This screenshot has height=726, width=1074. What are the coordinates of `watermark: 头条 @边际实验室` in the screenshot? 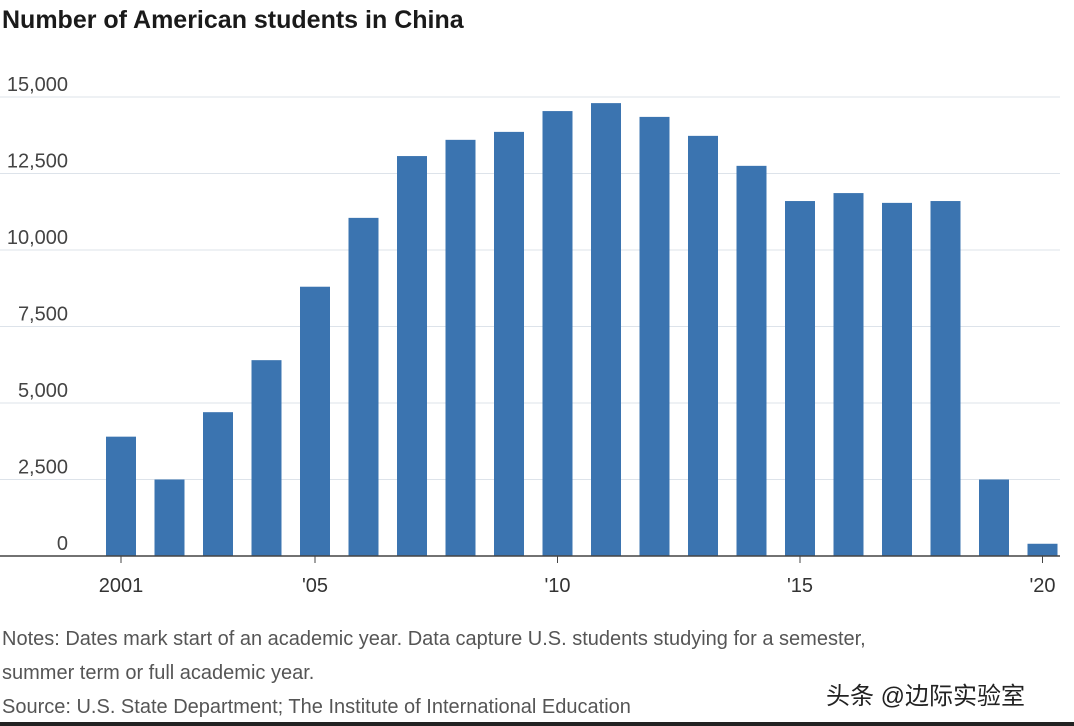 It's located at (926, 696).